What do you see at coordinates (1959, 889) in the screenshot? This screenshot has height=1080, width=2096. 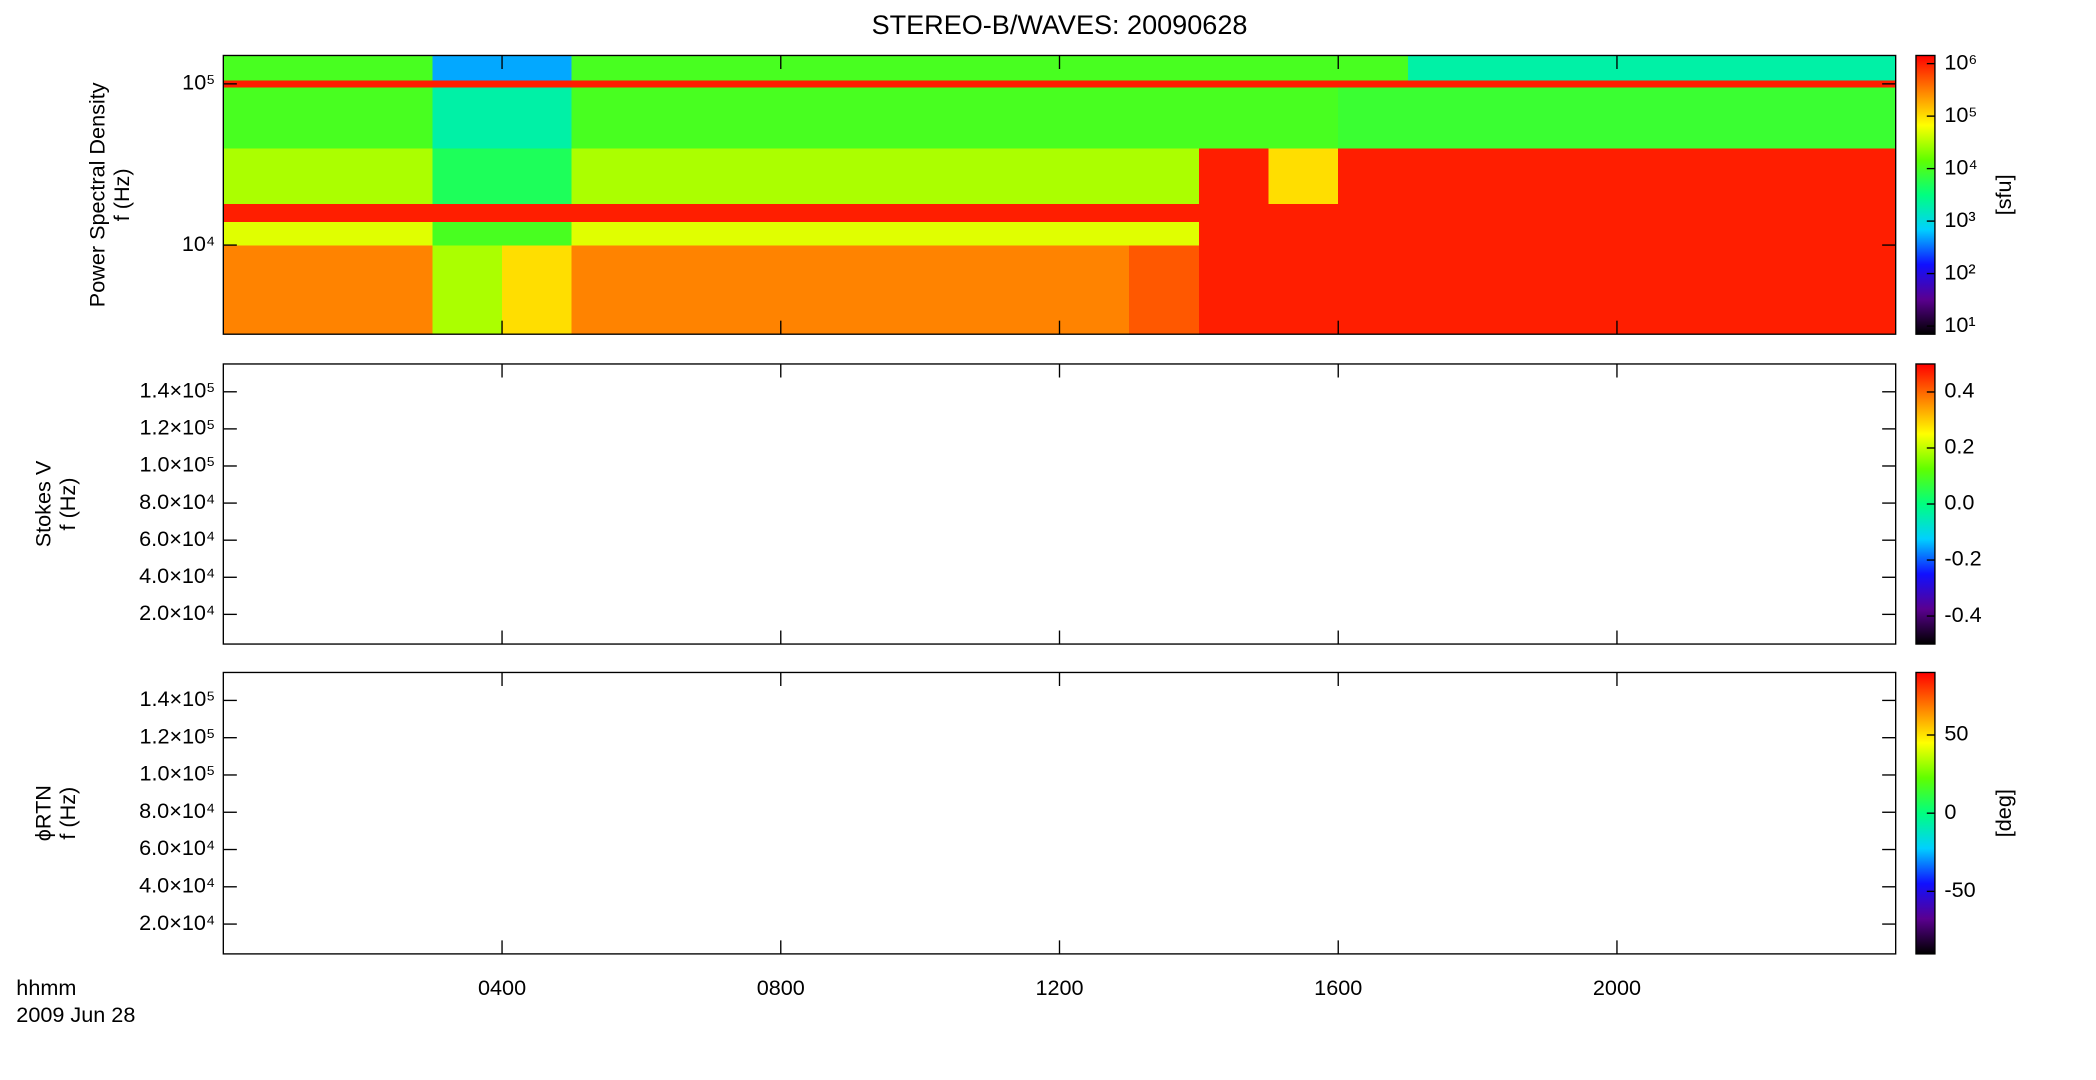 I see `colorbar-tick-label: -50` at bounding box center [1959, 889].